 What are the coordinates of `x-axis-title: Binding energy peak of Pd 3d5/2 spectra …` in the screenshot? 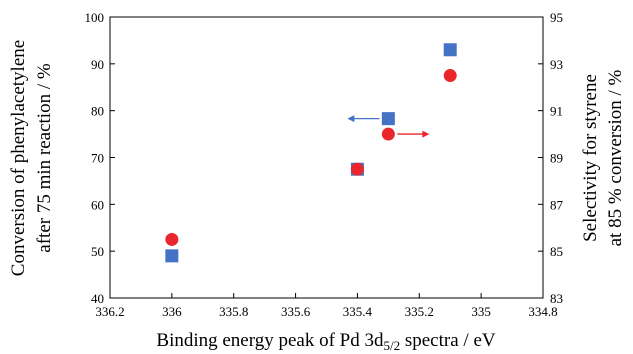 It's located at (325, 341).